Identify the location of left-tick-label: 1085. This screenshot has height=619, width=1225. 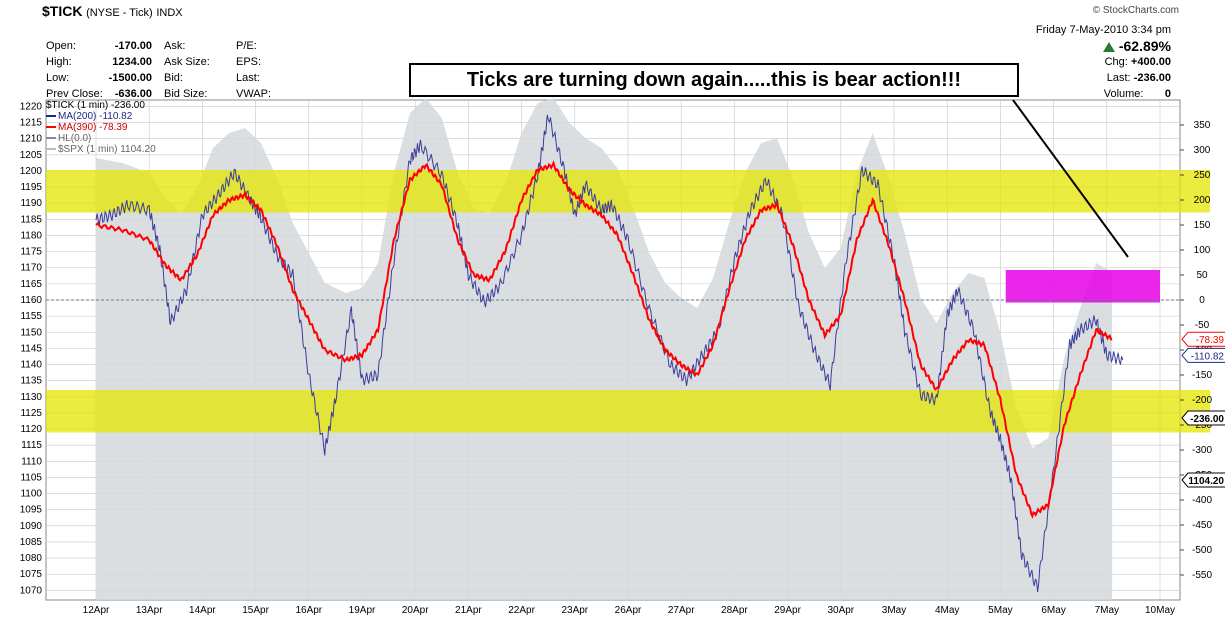
(31, 542).